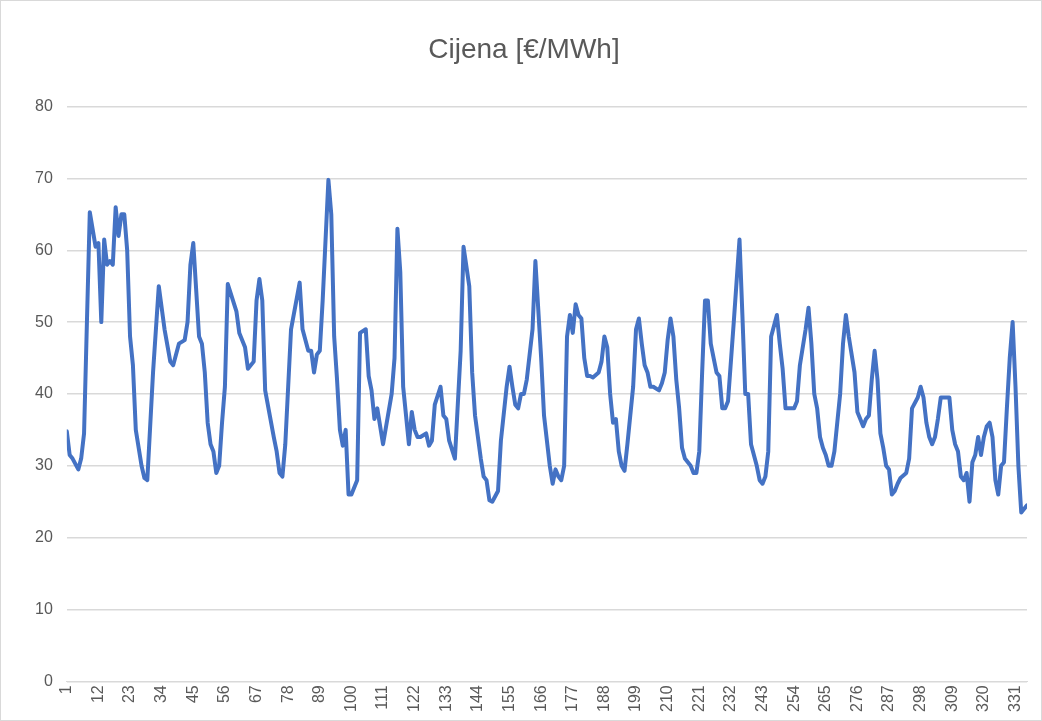 The image size is (1042, 721). Describe the element at coordinates (603, 699) in the screenshot. I see `x-tick-label: 188` at that location.